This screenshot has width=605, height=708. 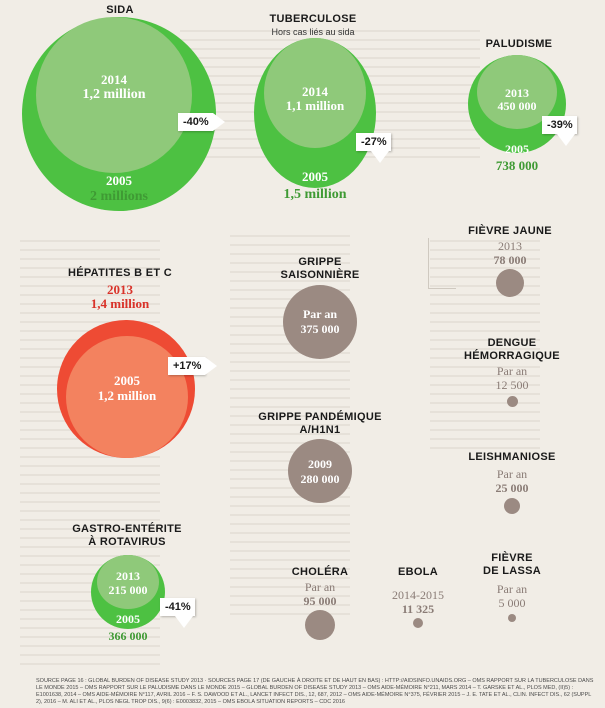 I want to click on rotavirus-year-2005: 2005, so click(x=128, y=619).